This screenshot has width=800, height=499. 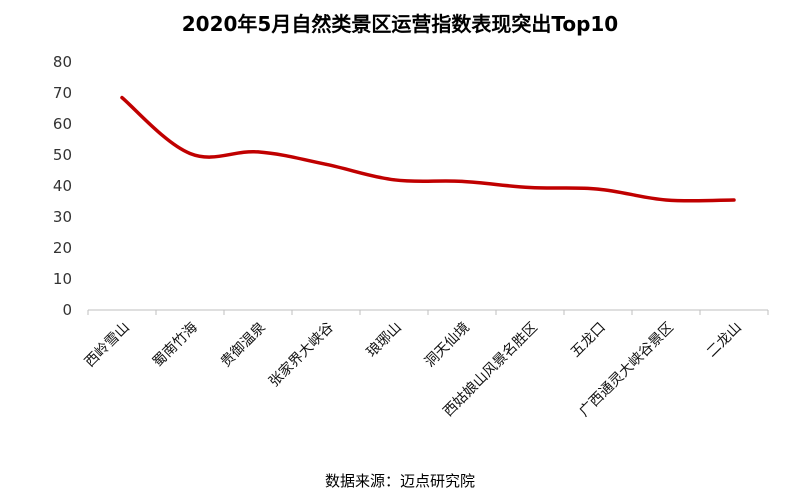 What do you see at coordinates (400, 24) in the screenshot?
I see `chart-title: 2020年5月自然类景区运营指数表现突出Top10` at bounding box center [400, 24].